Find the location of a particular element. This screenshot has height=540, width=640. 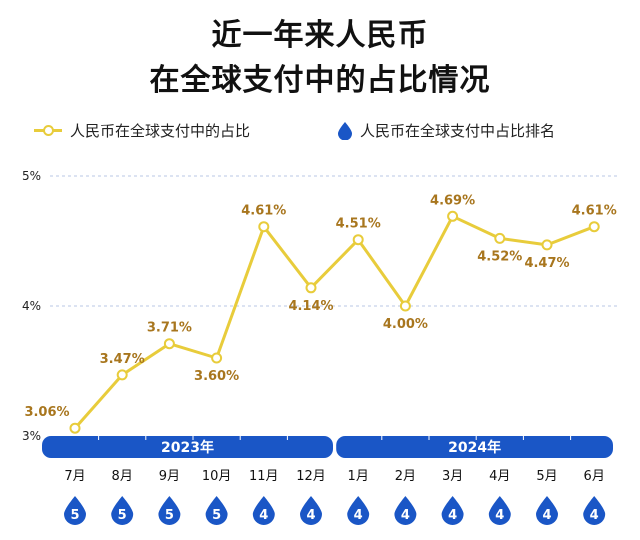

legend-item-share: 人民币在全球支付中的占比 is located at coordinates (142, 130).